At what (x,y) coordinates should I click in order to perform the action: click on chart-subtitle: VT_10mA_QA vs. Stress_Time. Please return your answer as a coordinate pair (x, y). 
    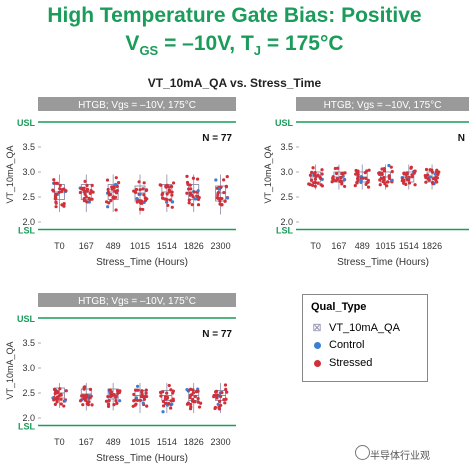
    Looking at the image, I should click on (234, 83).